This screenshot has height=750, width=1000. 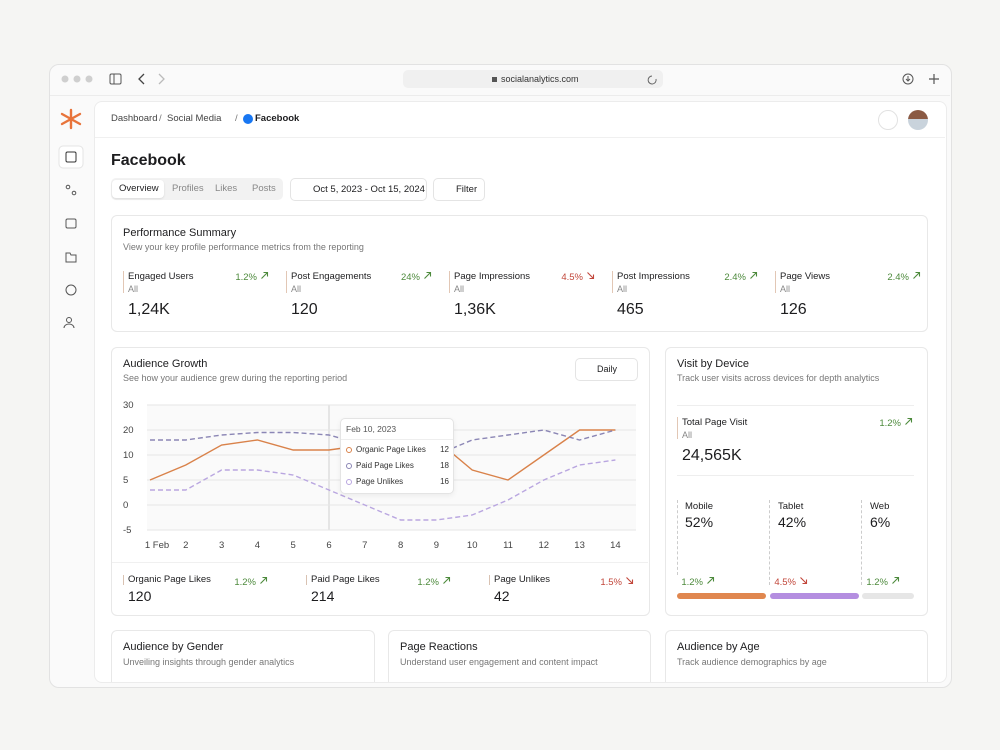 I want to click on metric-name: Page Impressions, so click(x=492, y=277).